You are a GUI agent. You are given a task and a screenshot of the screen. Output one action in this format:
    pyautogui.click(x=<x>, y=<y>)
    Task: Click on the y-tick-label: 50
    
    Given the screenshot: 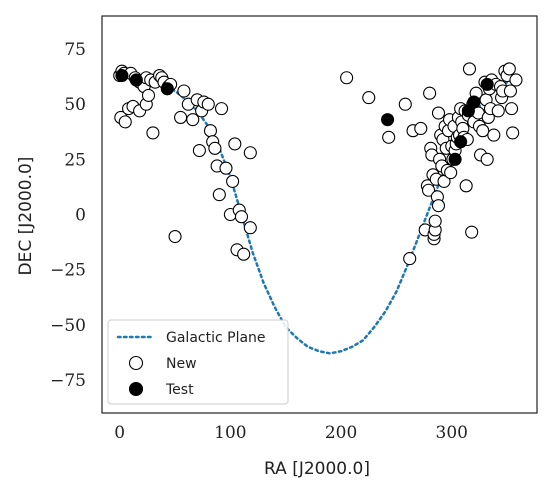 What is the action you would take?
    pyautogui.click(x=75, y=105)
    